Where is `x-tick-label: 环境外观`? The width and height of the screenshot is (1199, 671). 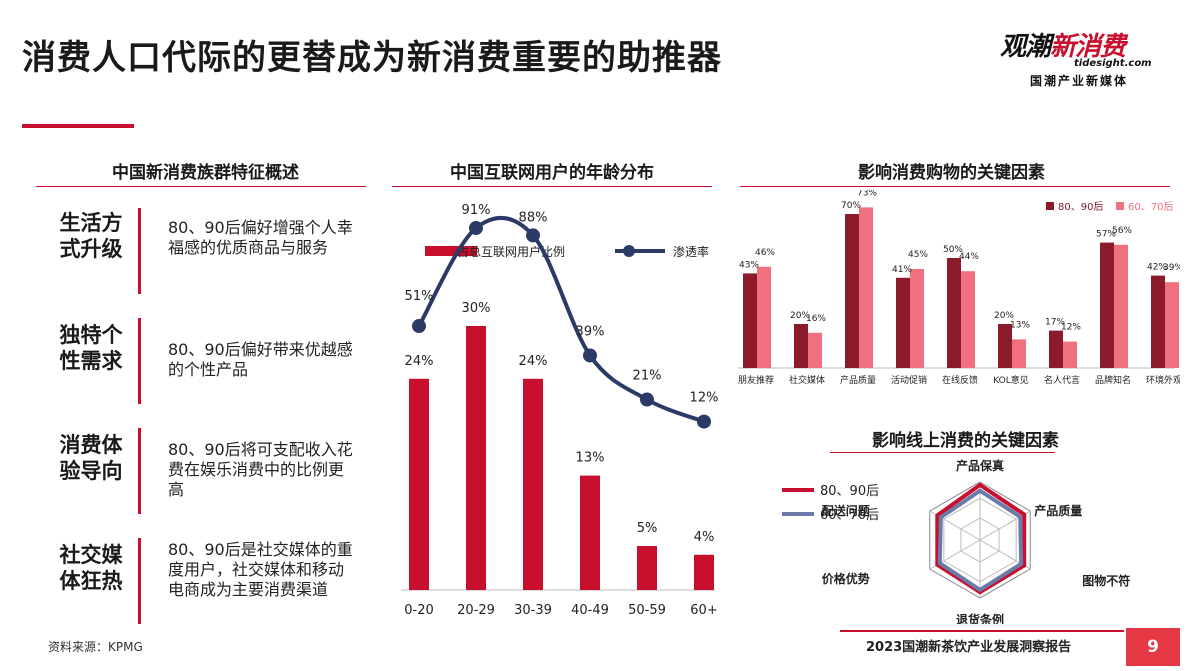
x-tick-label: 环境外观 is located at coordinates (1163, 380).